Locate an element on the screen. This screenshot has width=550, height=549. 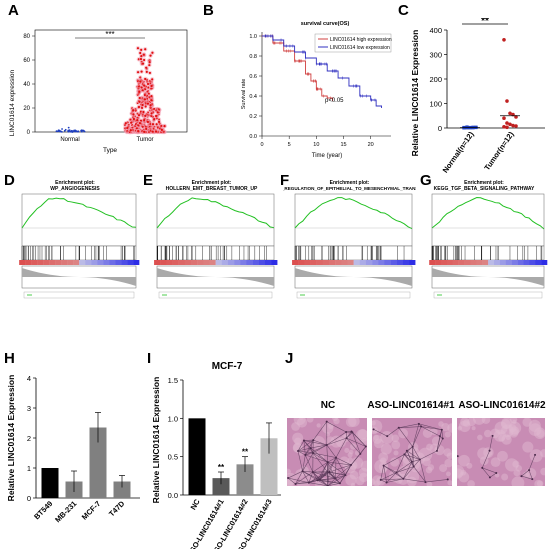
panel-letter-f: F is located at coordinates (285, 180).